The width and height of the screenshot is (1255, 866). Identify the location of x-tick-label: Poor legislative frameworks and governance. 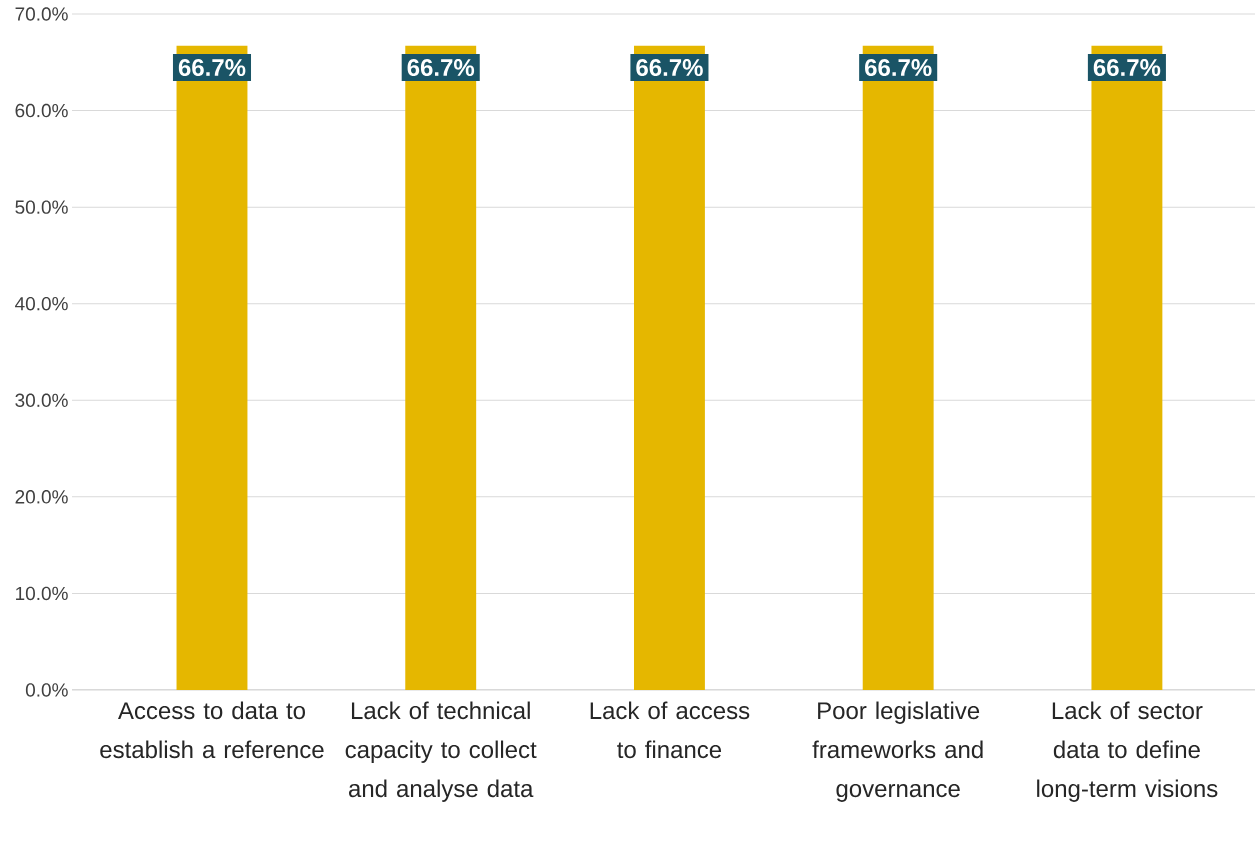
(897, 751).